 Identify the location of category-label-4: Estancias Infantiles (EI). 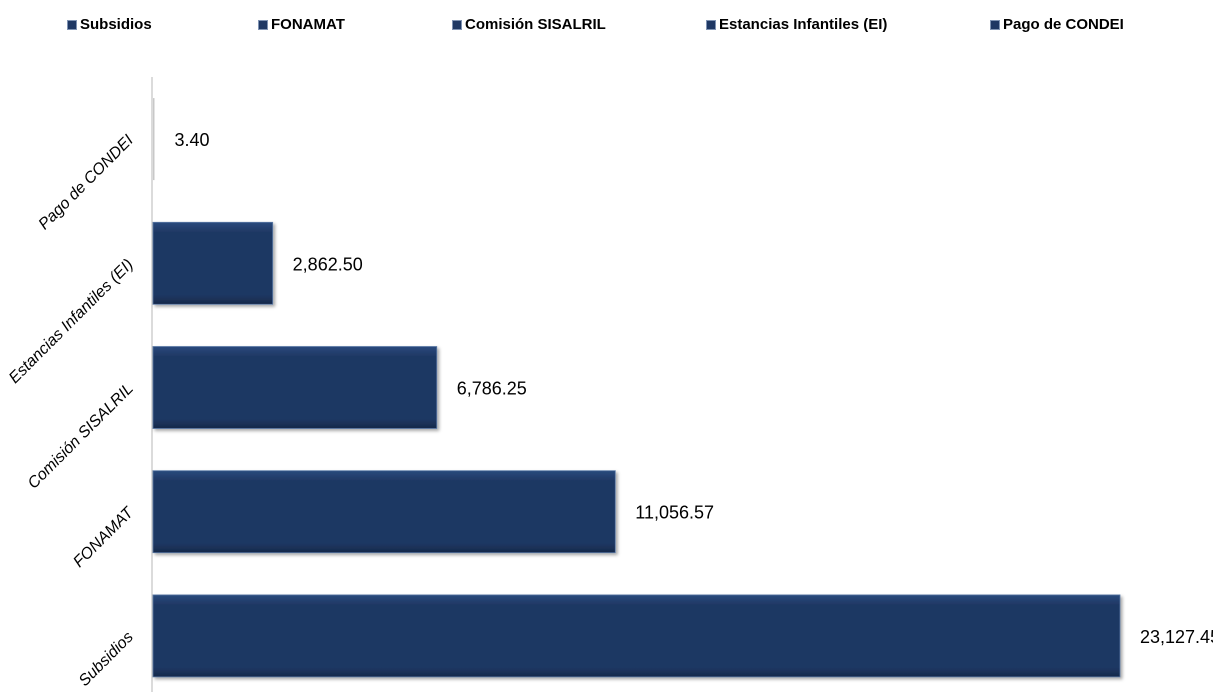
(71, 321).